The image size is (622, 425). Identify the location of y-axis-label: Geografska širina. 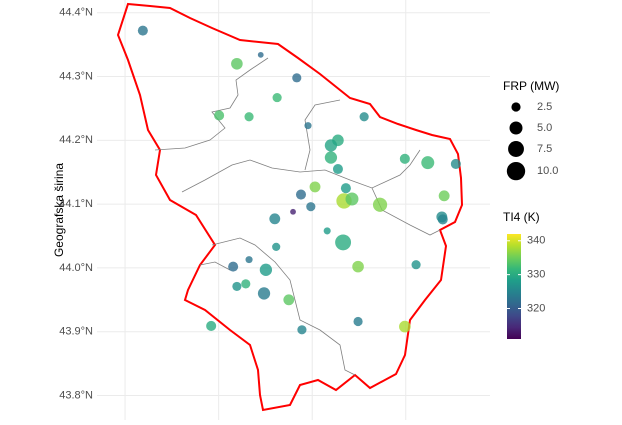
(59, 210).